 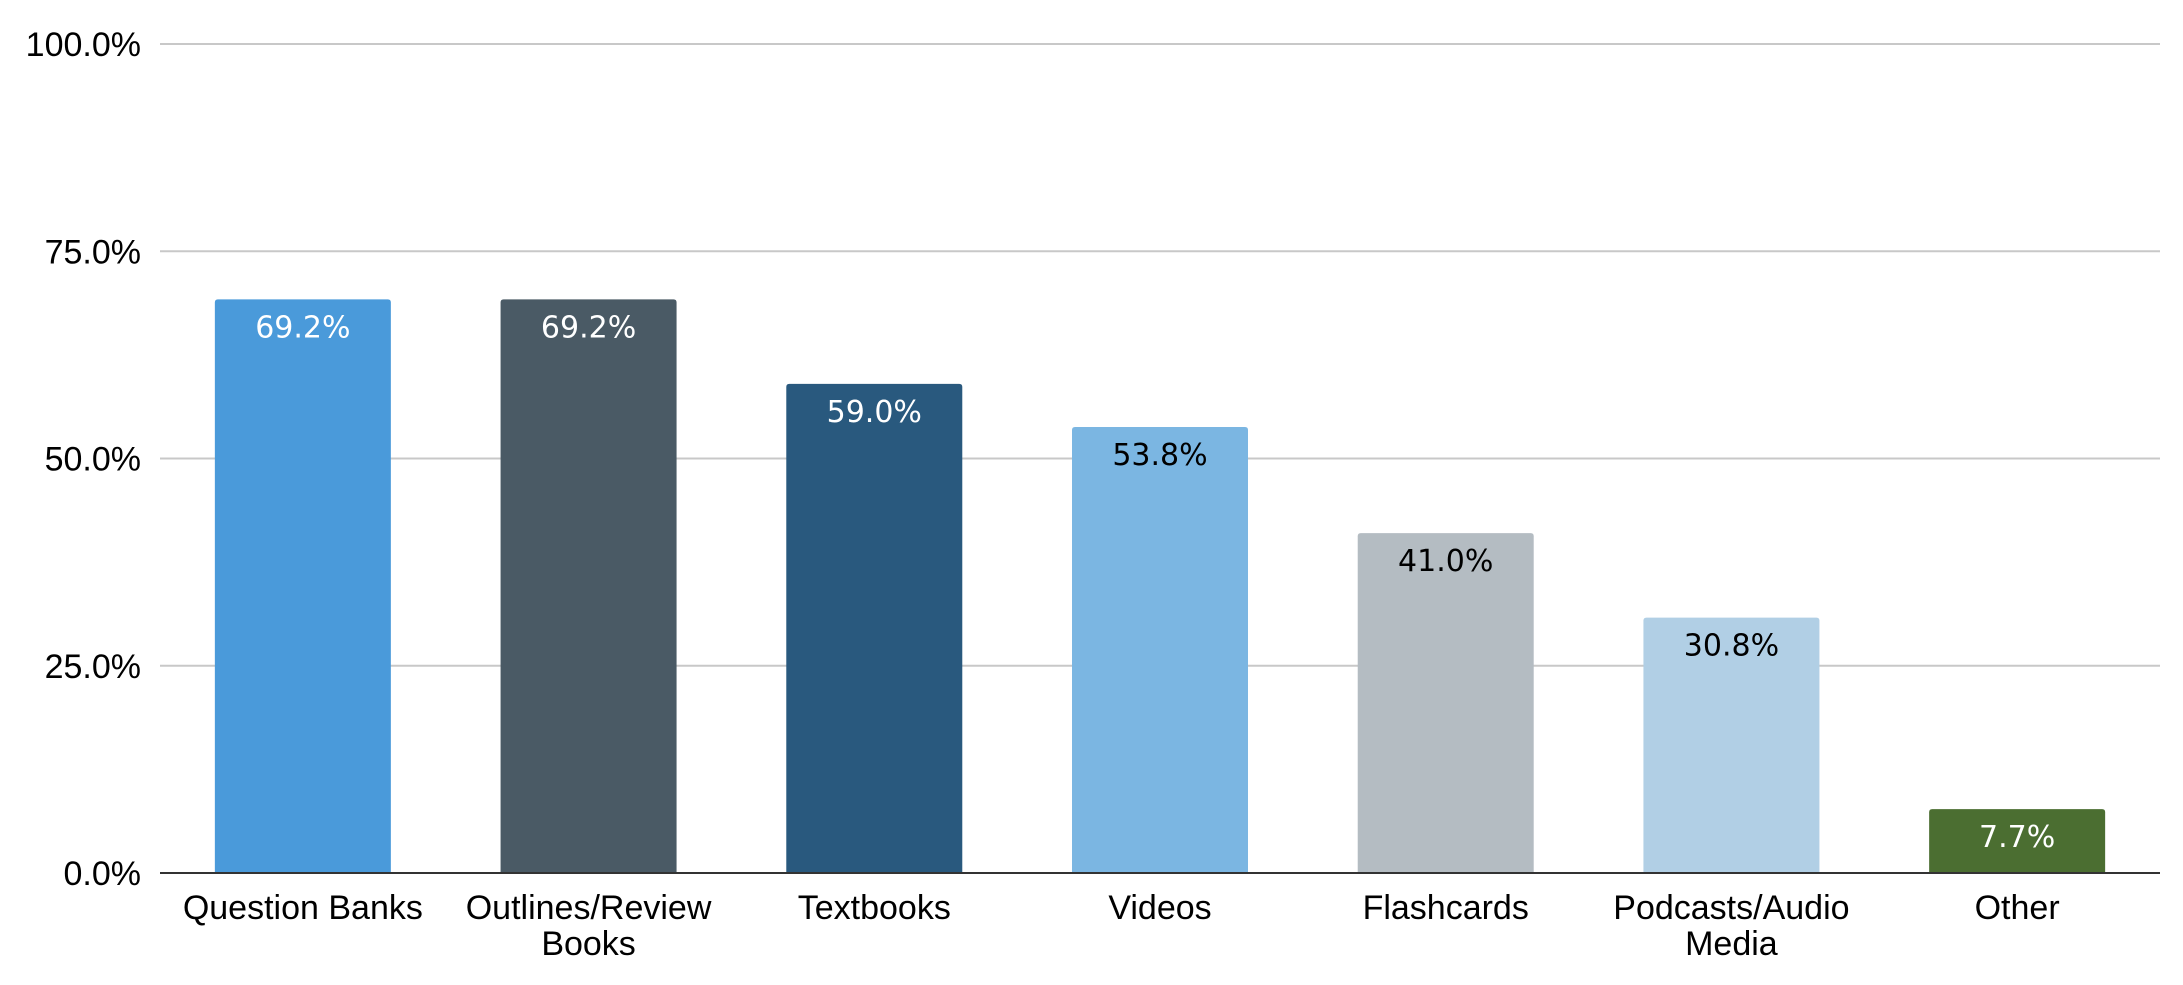 I want to click on y-axis-tick-labels: 0.0% 25.0% 50.0% 75.0% 100.0%, so click(x=83, y=459).